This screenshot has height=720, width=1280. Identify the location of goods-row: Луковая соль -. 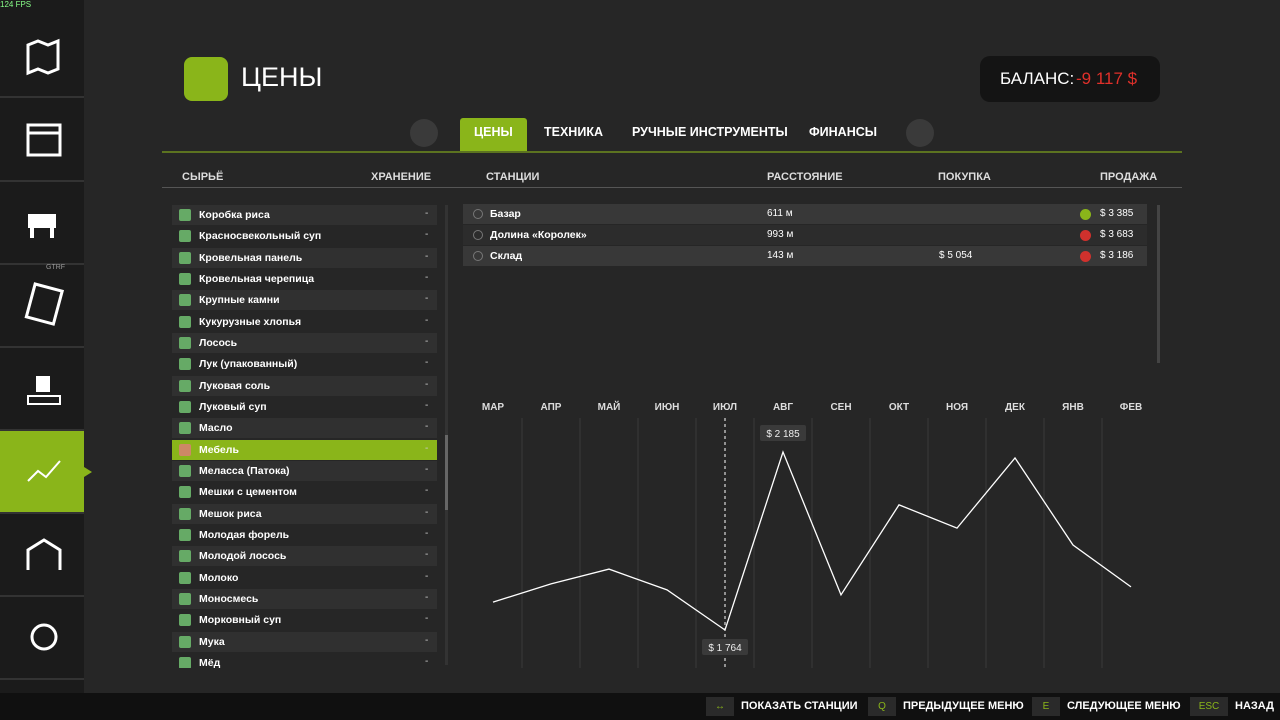
(304, 385).